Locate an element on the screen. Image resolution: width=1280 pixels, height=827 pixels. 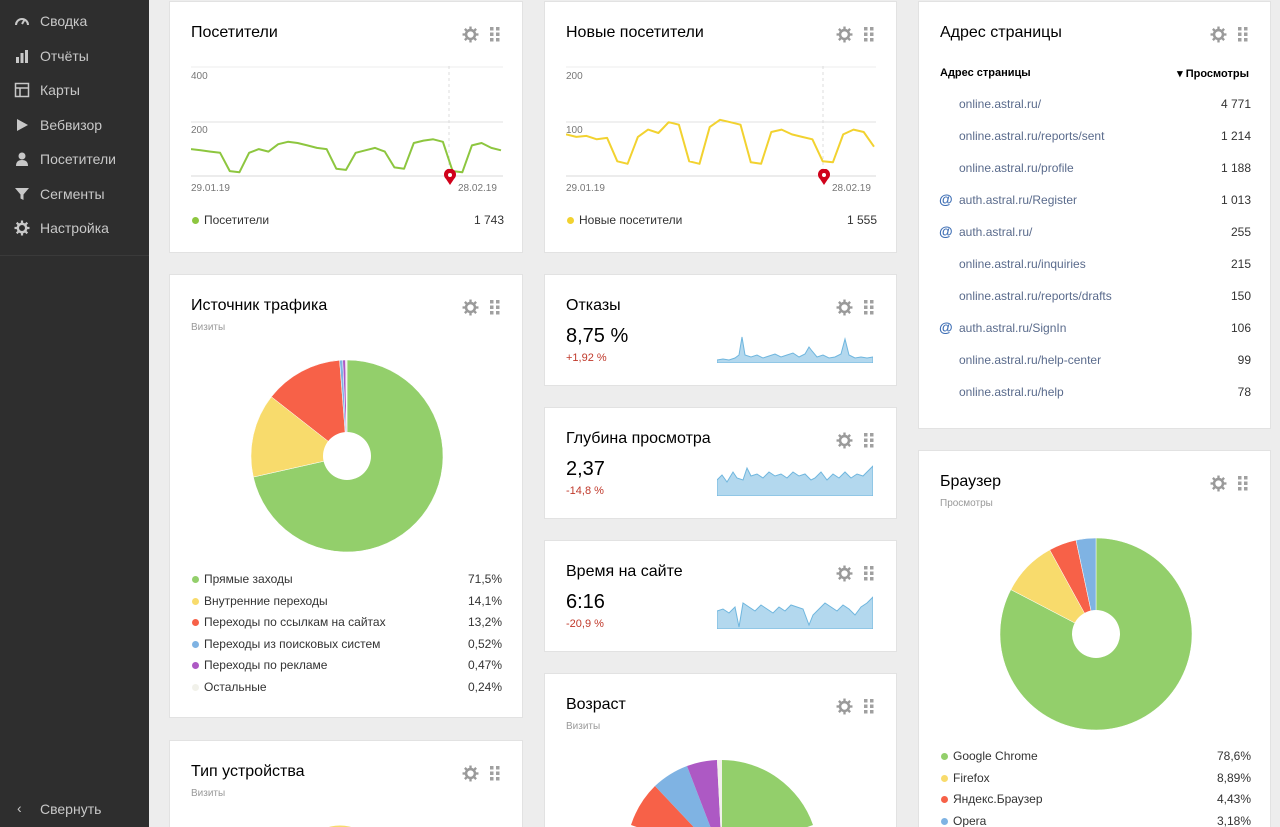
legend-row: Яндекс.Браузер 4,43% is located at coordinates (1096, 800).